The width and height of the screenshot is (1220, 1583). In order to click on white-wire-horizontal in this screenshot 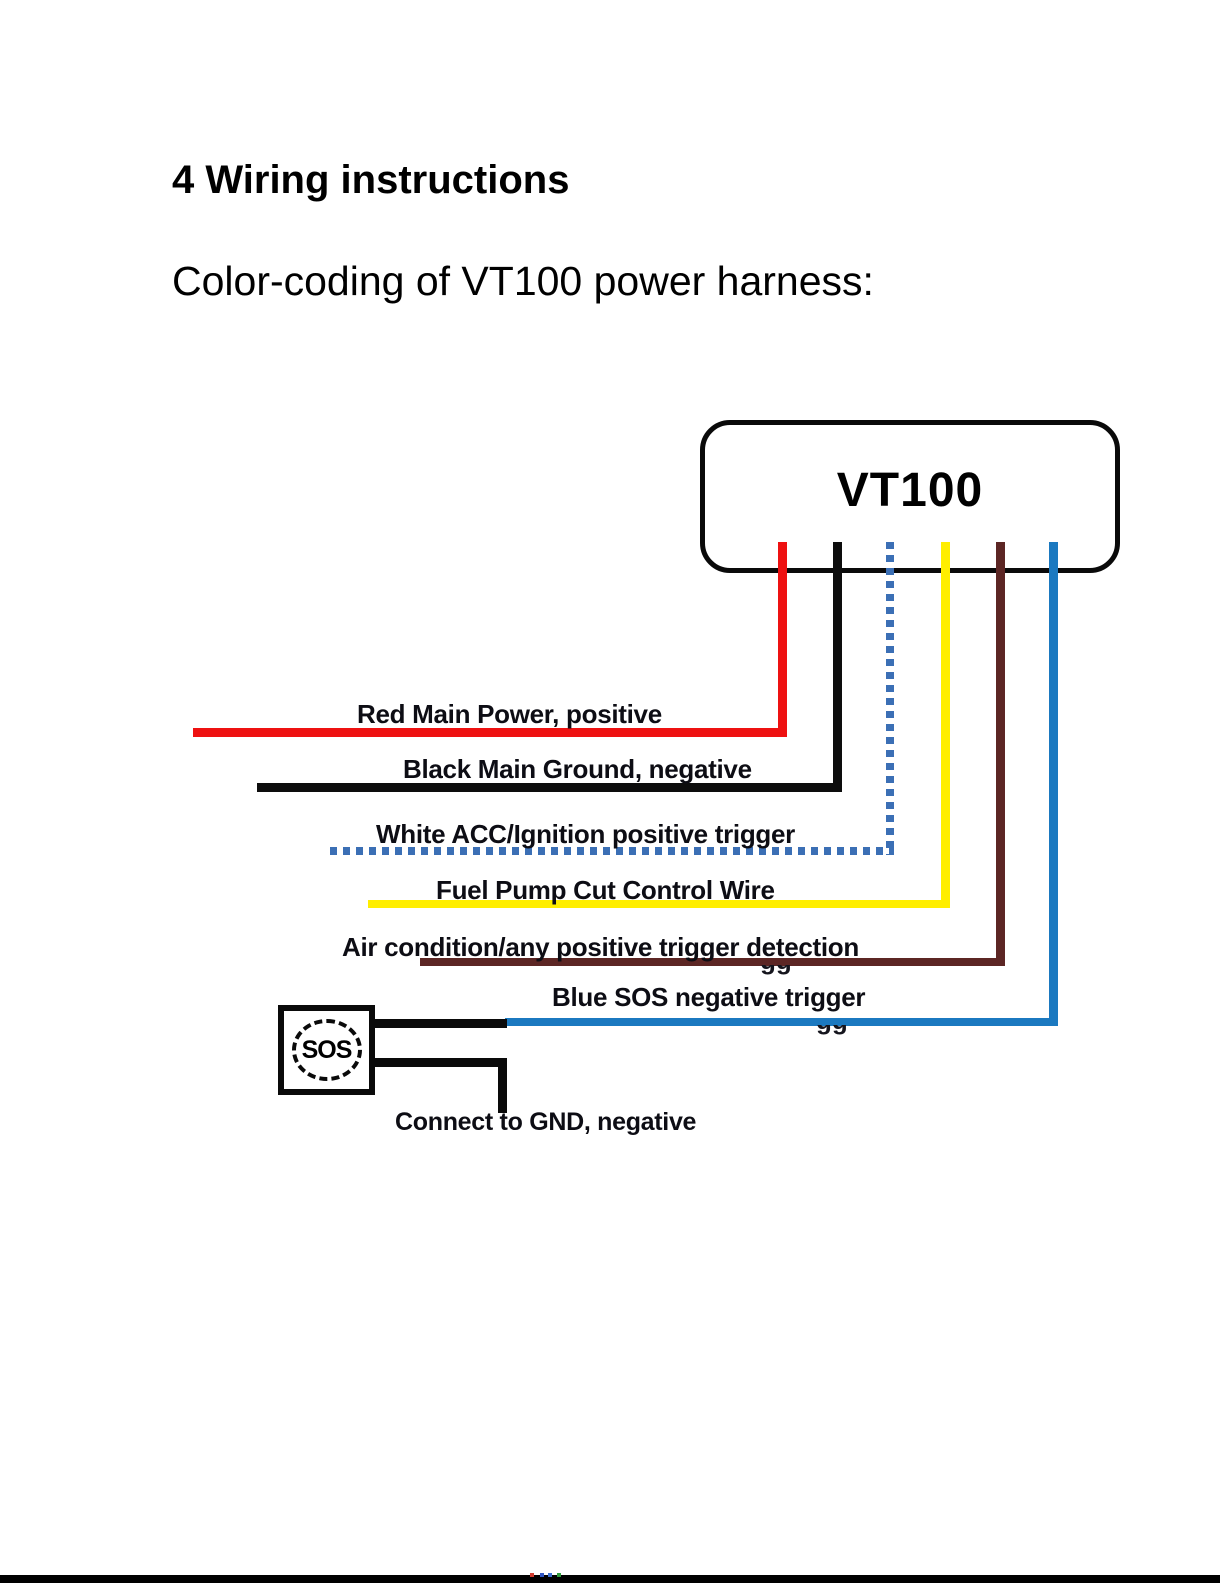, I will do `click(612, 851)`.